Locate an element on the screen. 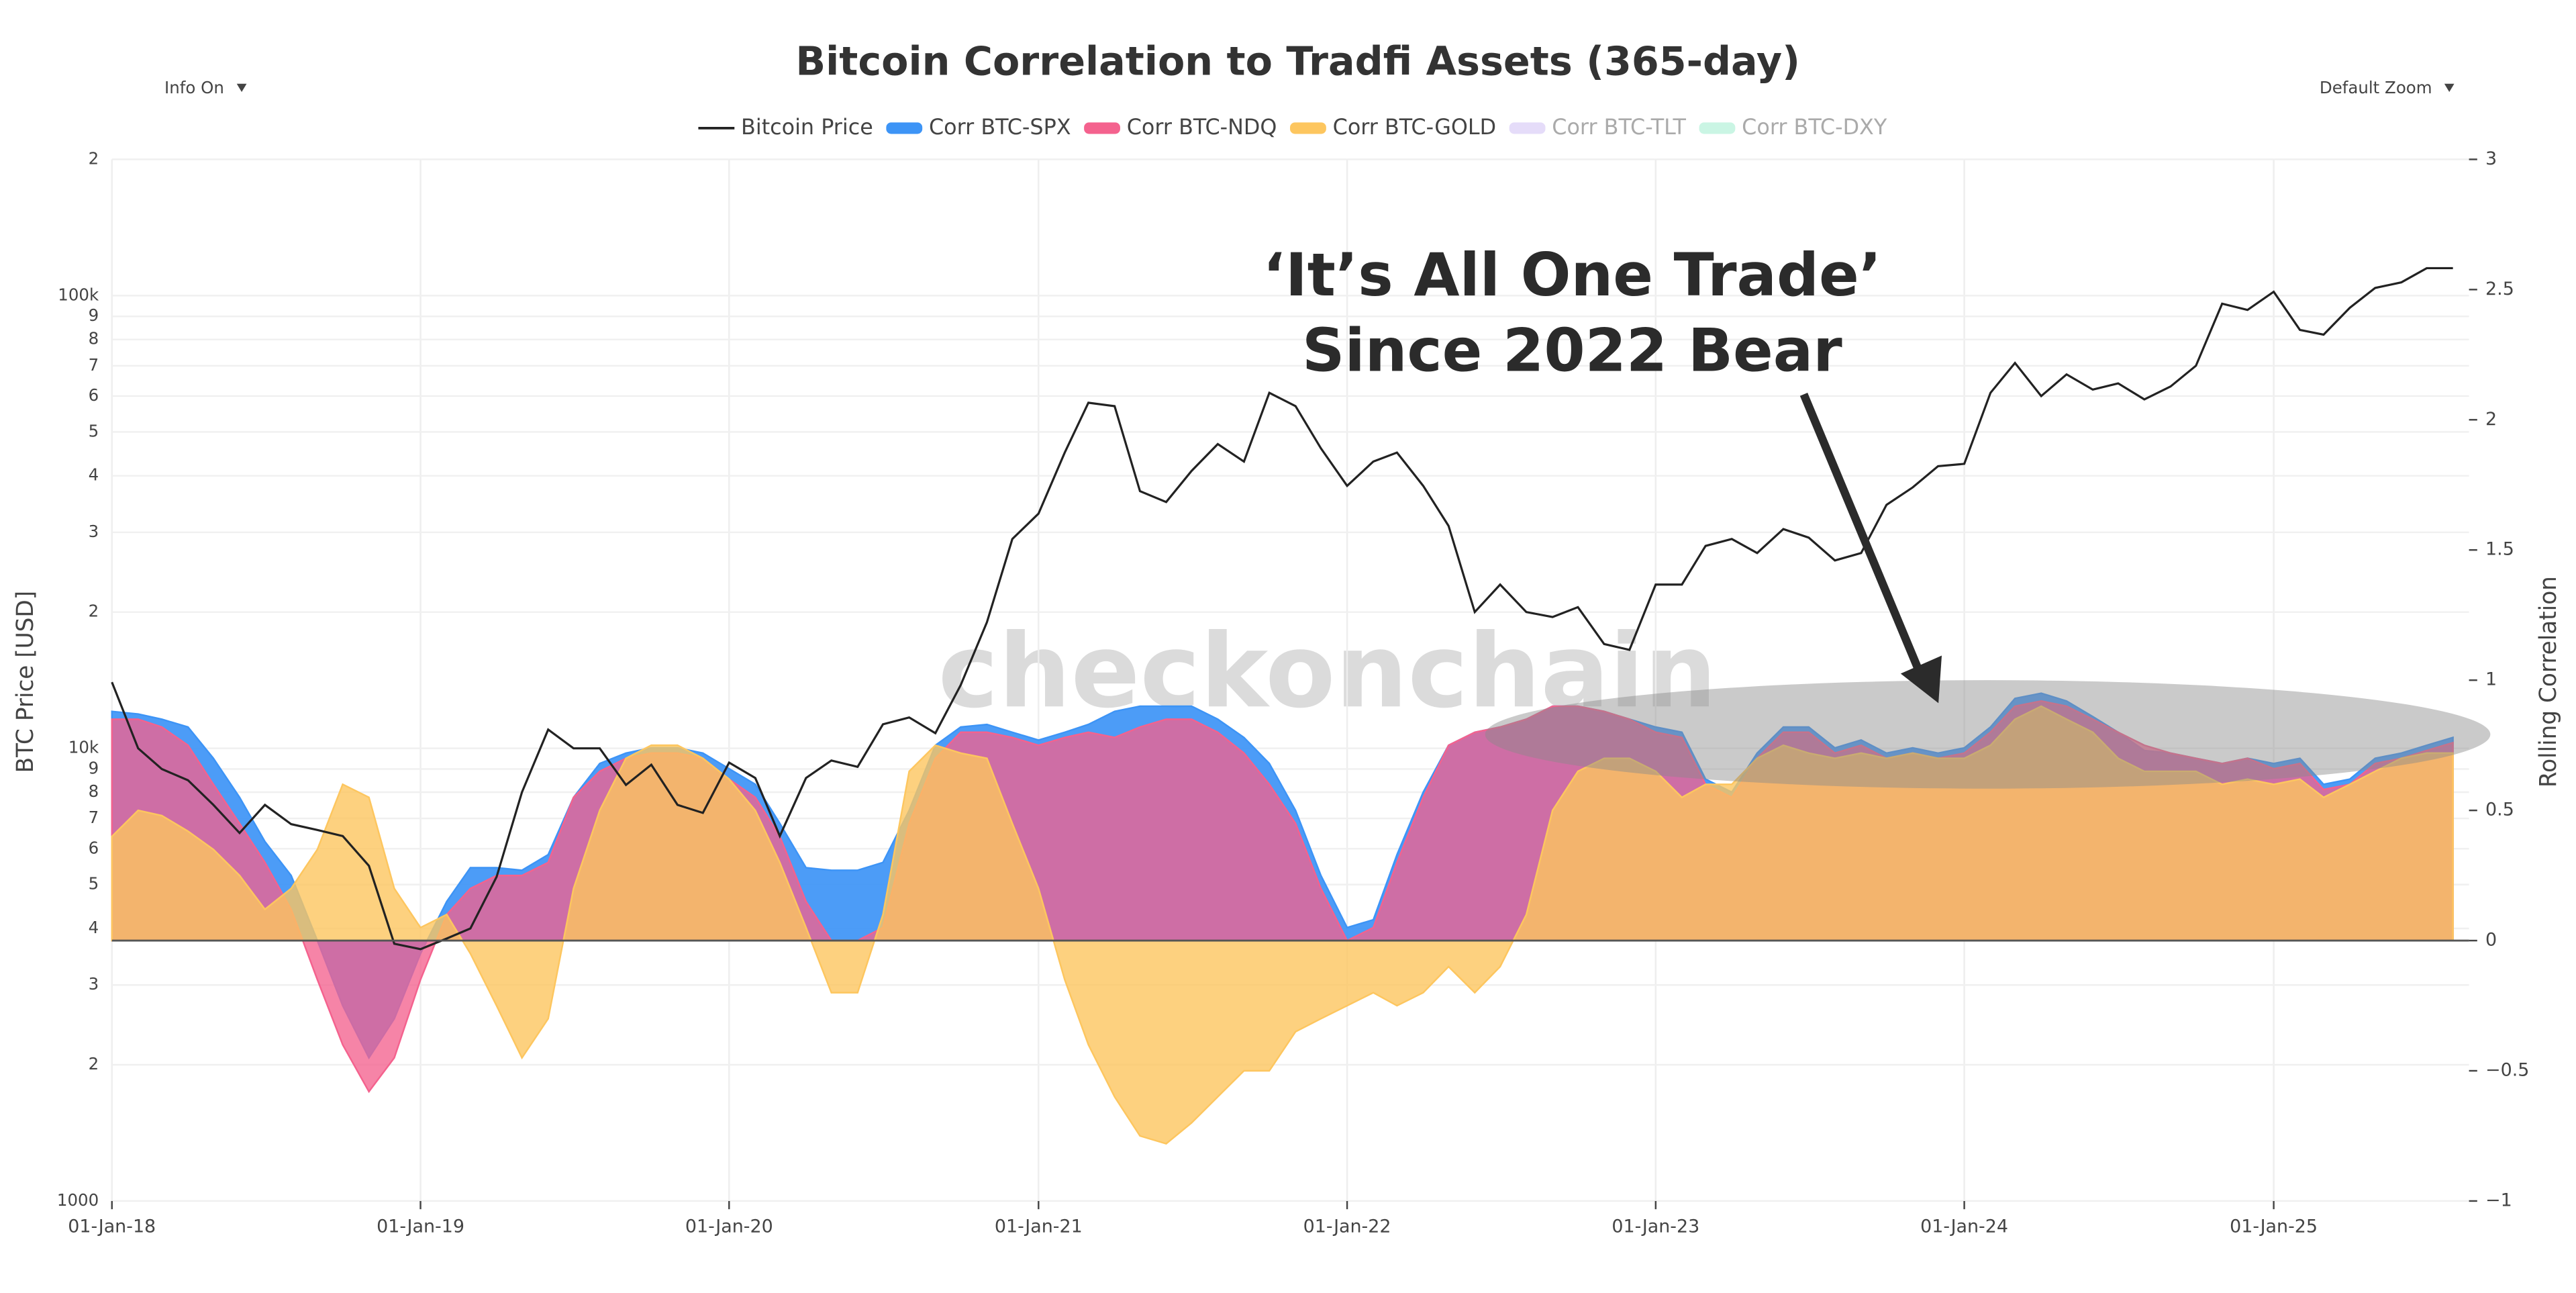  y2-tick-label: 3 is located at coordinates (2491, 159).